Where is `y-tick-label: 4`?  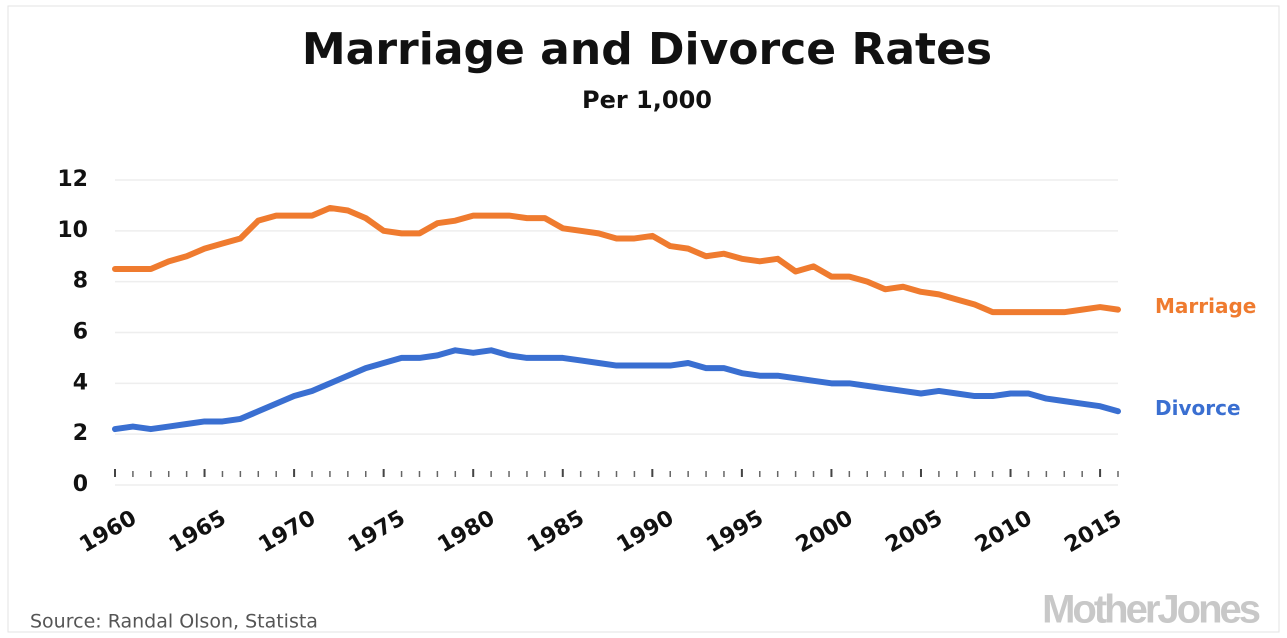 y-tick-label: 4 is located at coordinates (80, 382).